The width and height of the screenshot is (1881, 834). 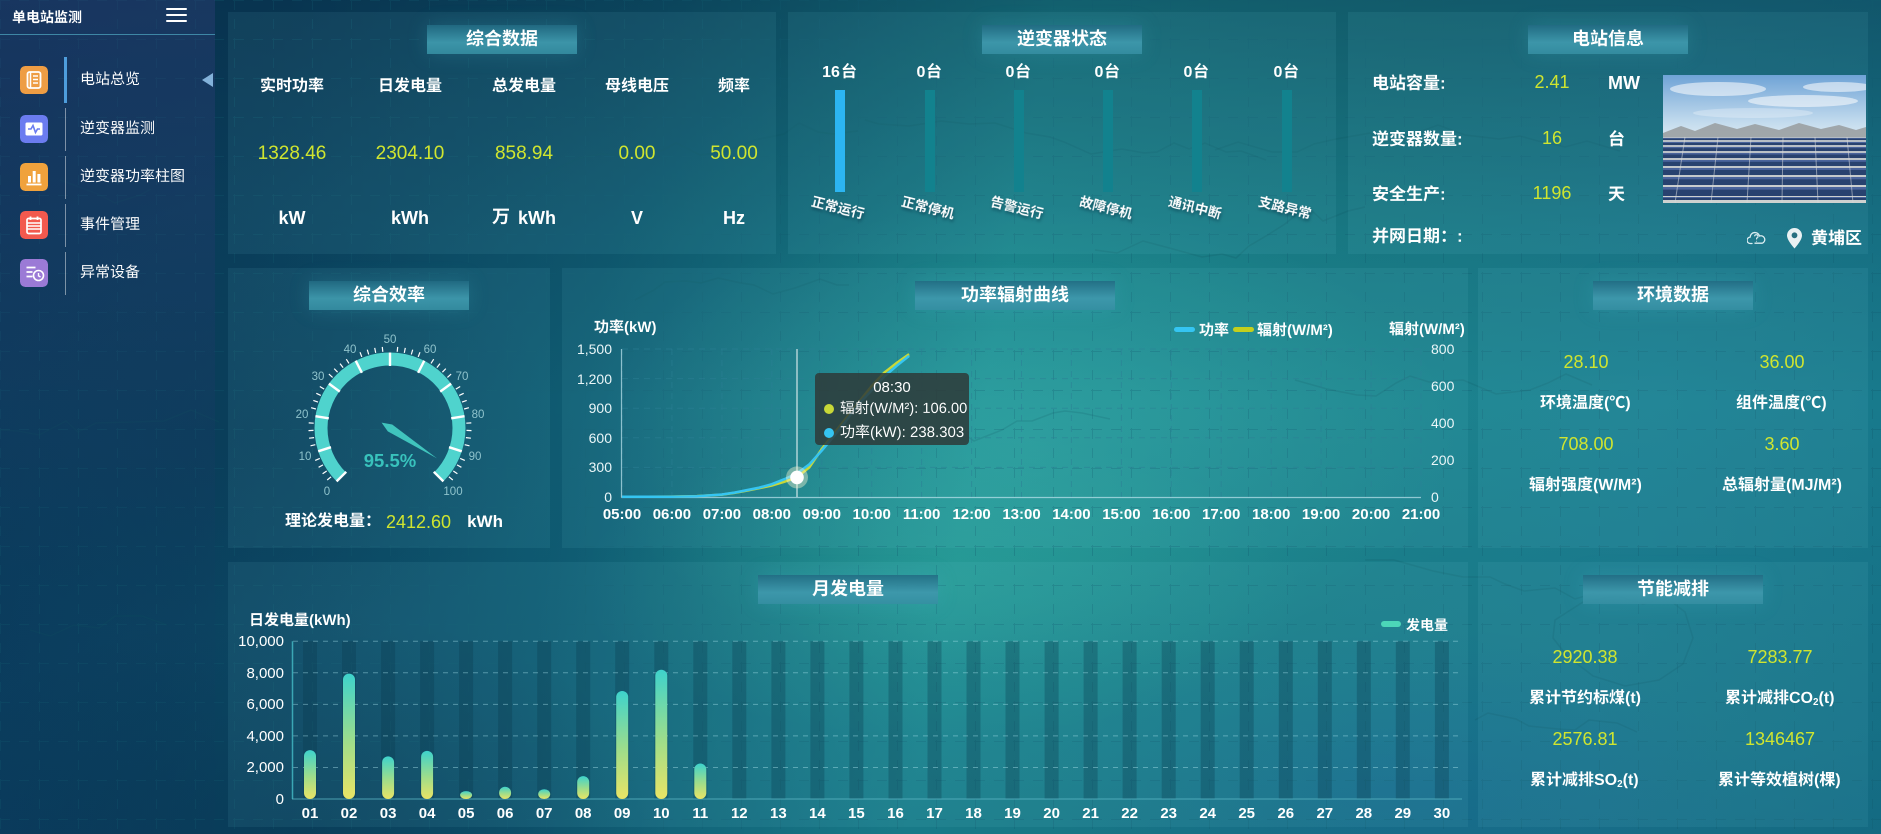 What do you see at coordinates (856, 813) in the screenshot?
I see `svg-text: 15` at bounding box center [856, 813].